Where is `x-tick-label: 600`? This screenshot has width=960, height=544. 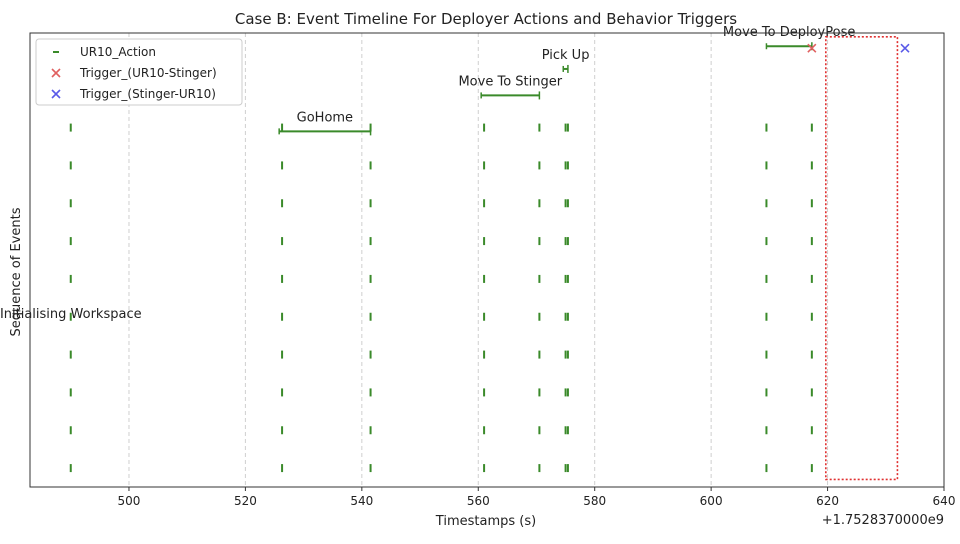 x-tick-label: 600 is located at coordinates (711, 501).